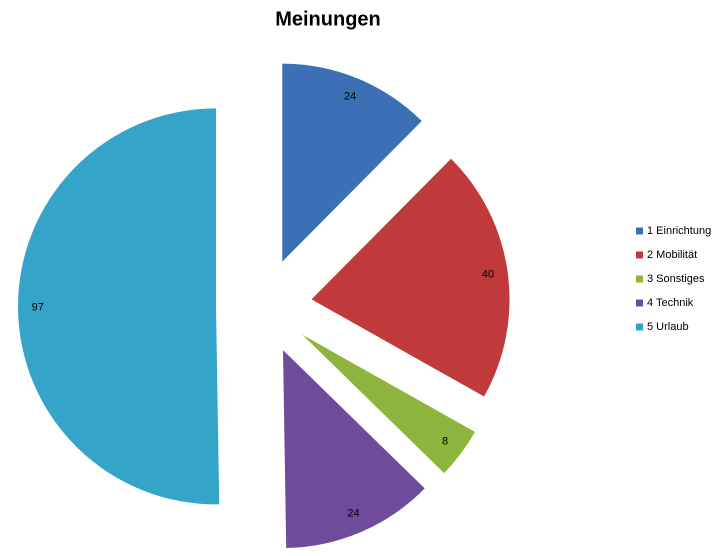 The image size is (724, 556). Describe the element at coordinates (488, 275) in the screenshot. I see `data-label: 40` at that location.